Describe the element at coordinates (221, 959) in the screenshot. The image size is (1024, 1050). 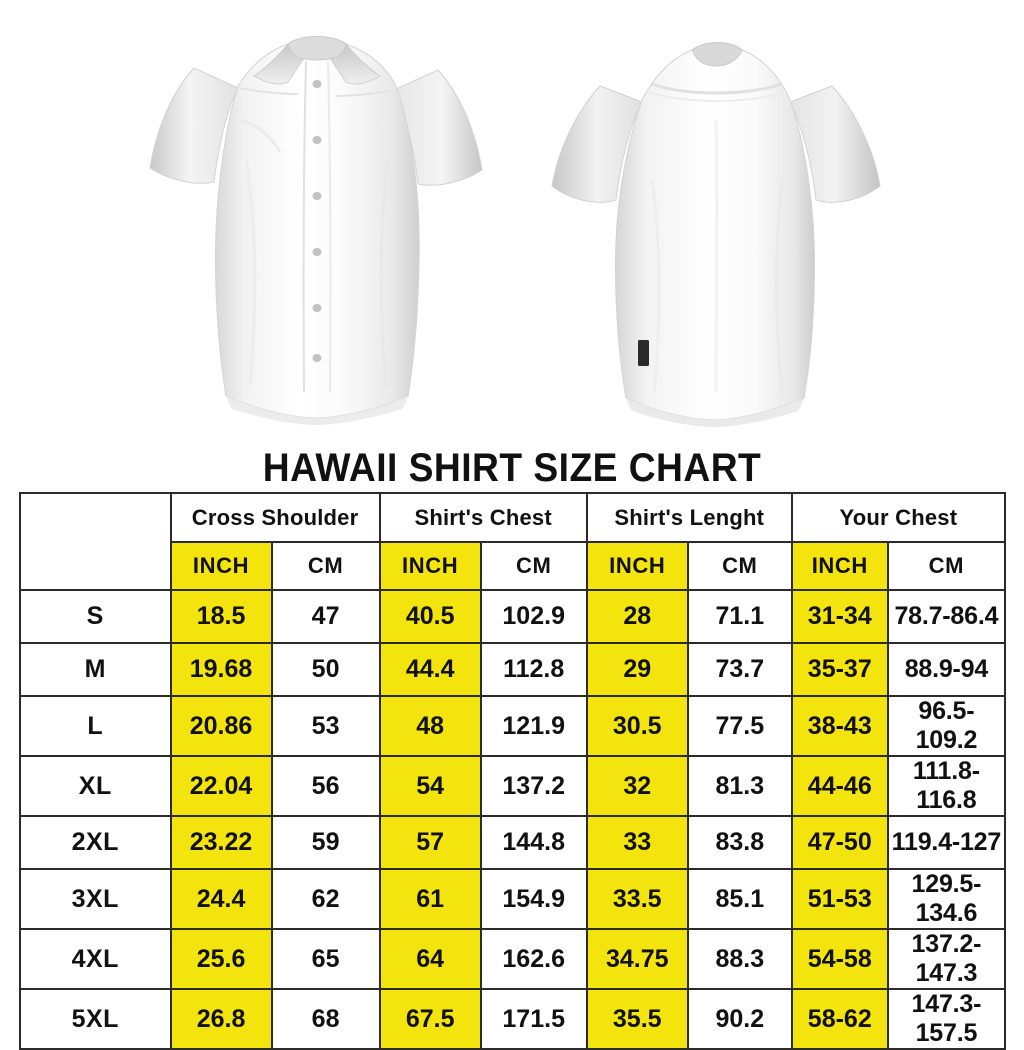
I see `cell-4xl-cross-shoulder-inch: 25.6` at that location.